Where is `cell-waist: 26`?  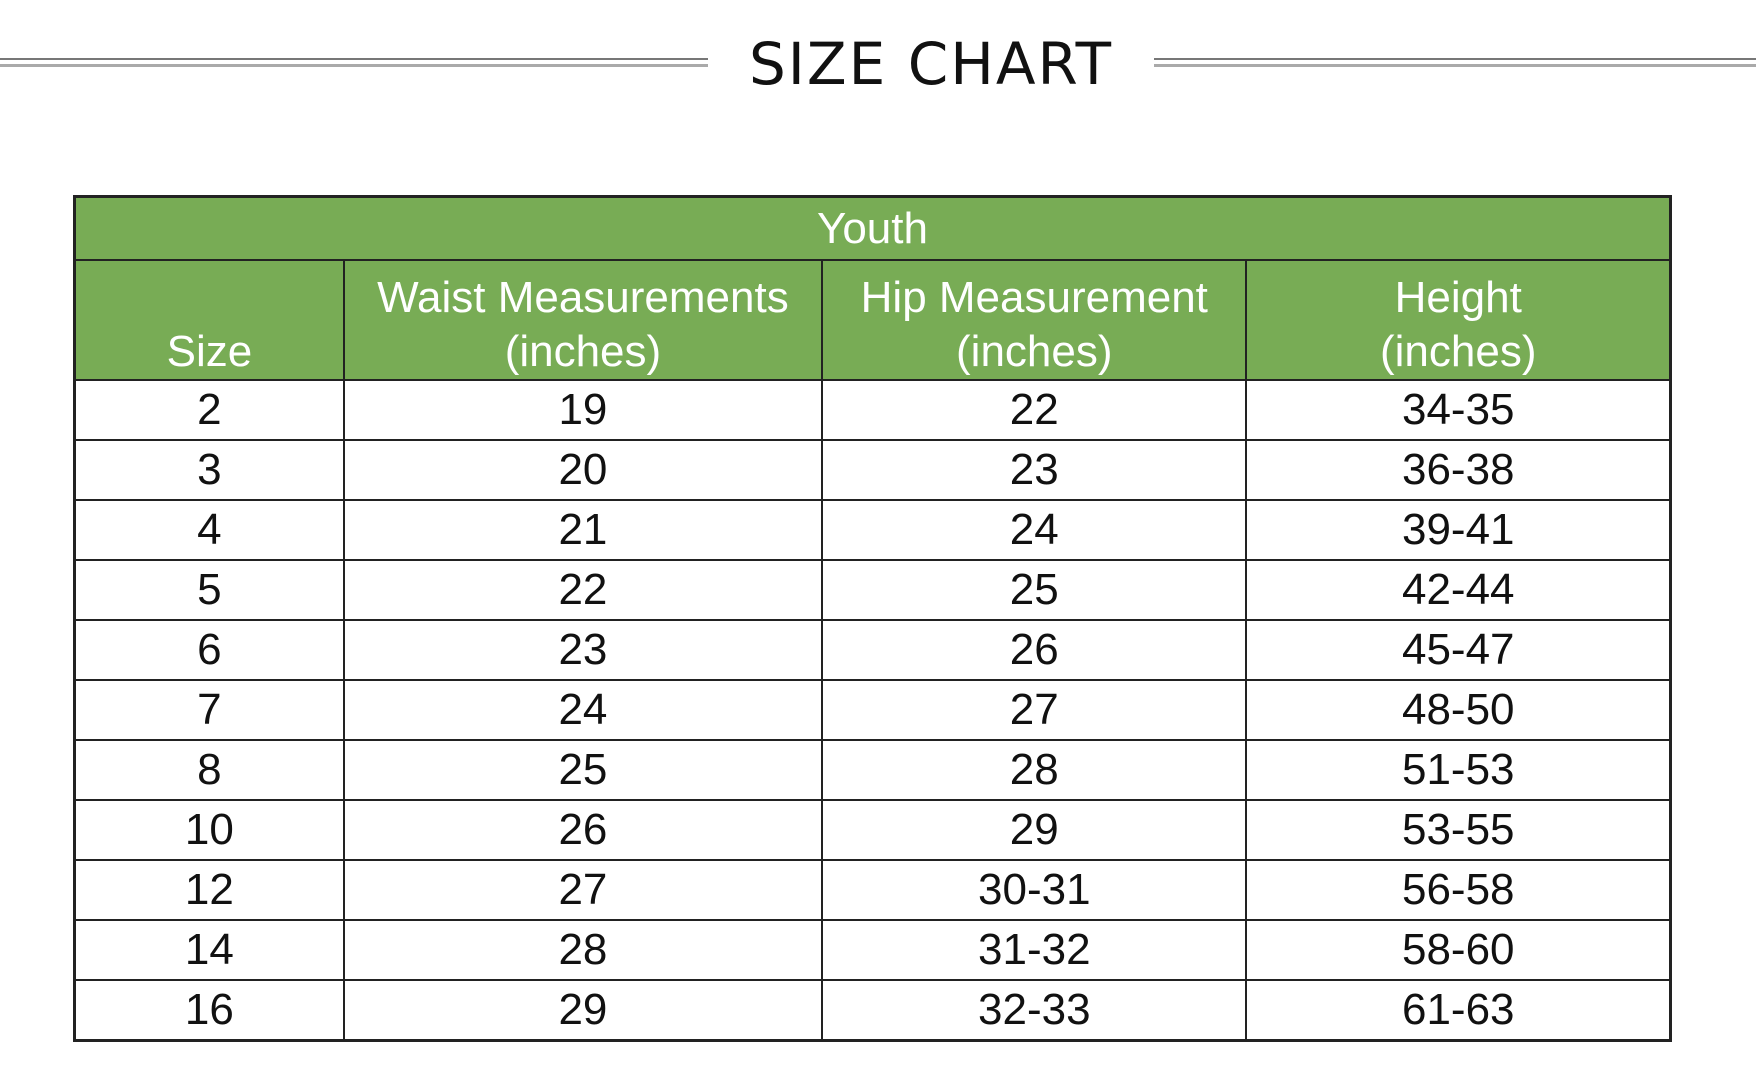 cell-waist: 26 is located at coordinates (583, 830).